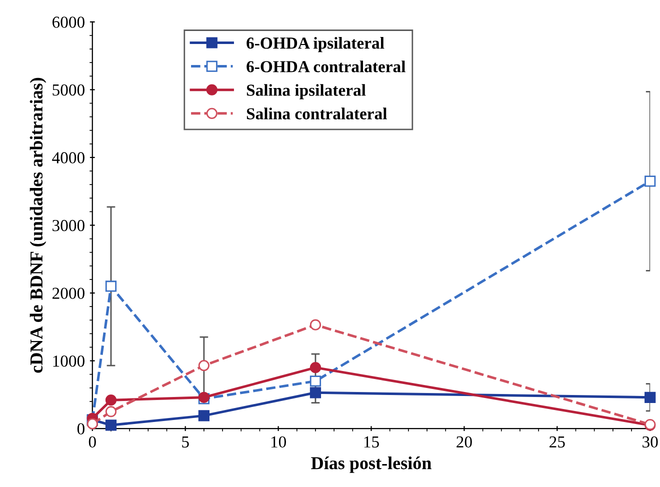 The width and height of the screenshot is (660, 487). Describe the element at coordinates (68, 158) in the screenshot. I see `y-tick-label: 4000` at that location.